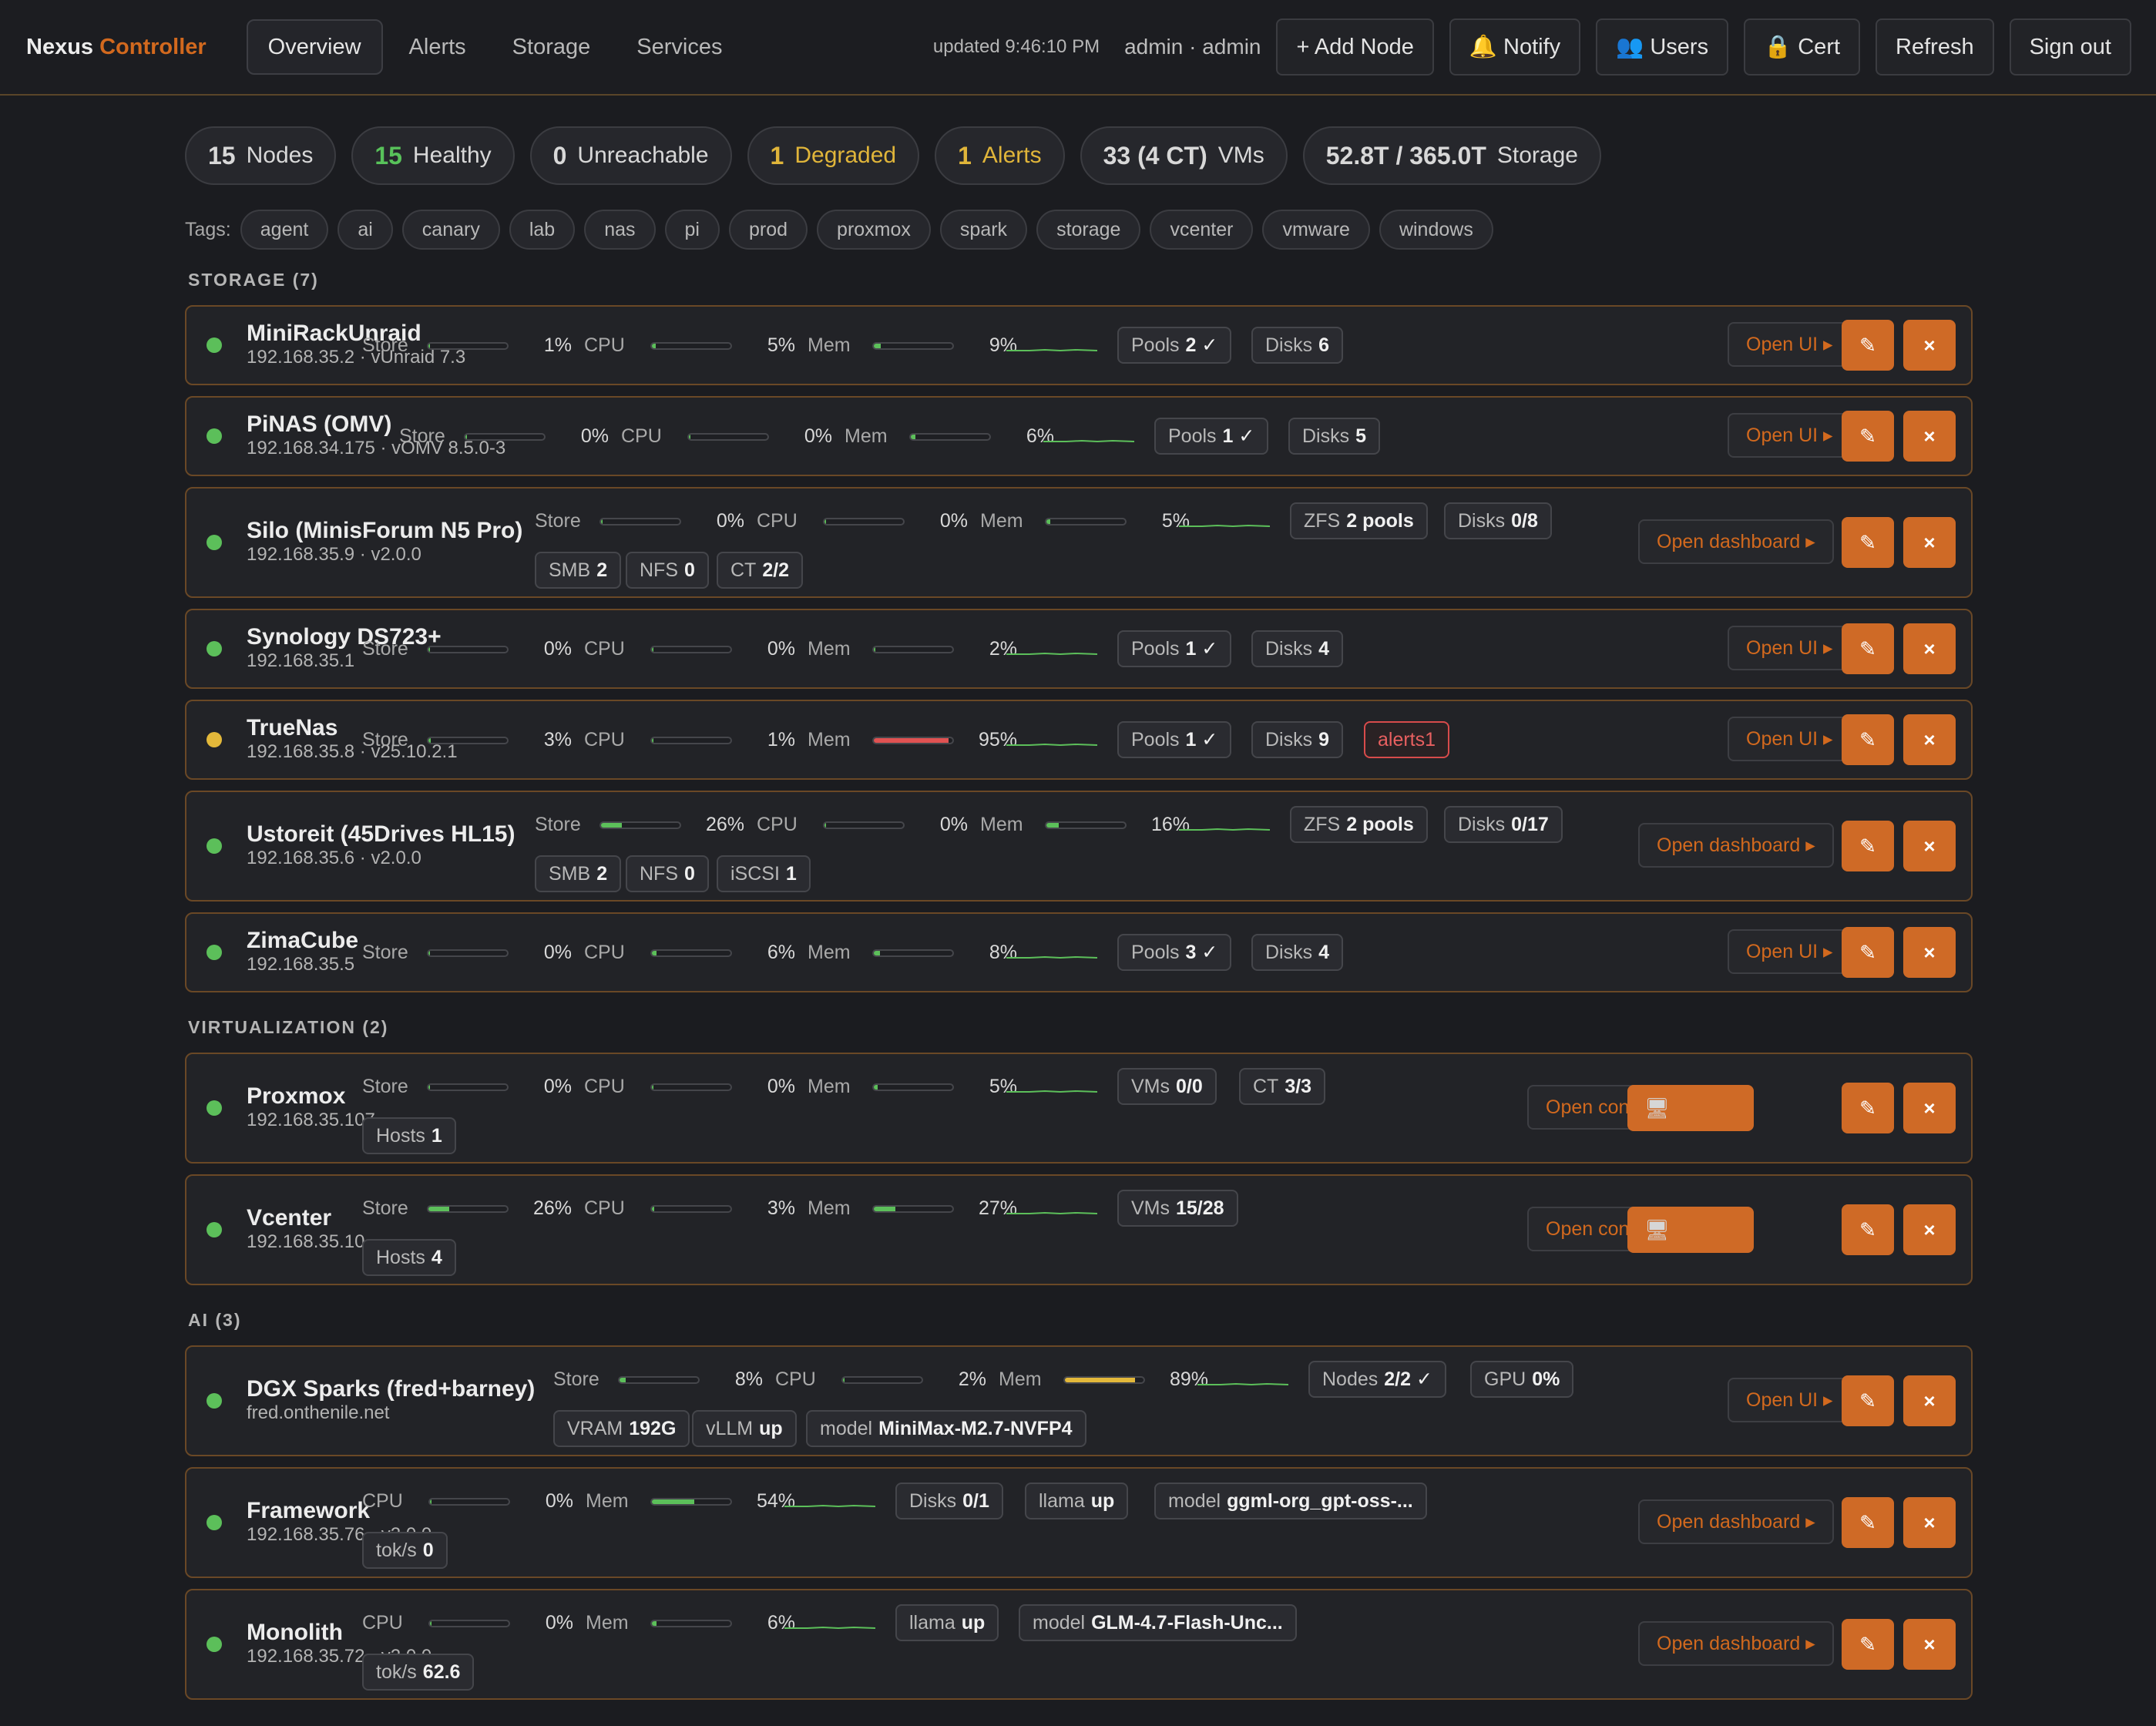 The image size is (2156, 1726). I want to click on metric-label: Store, so click(385, 345).